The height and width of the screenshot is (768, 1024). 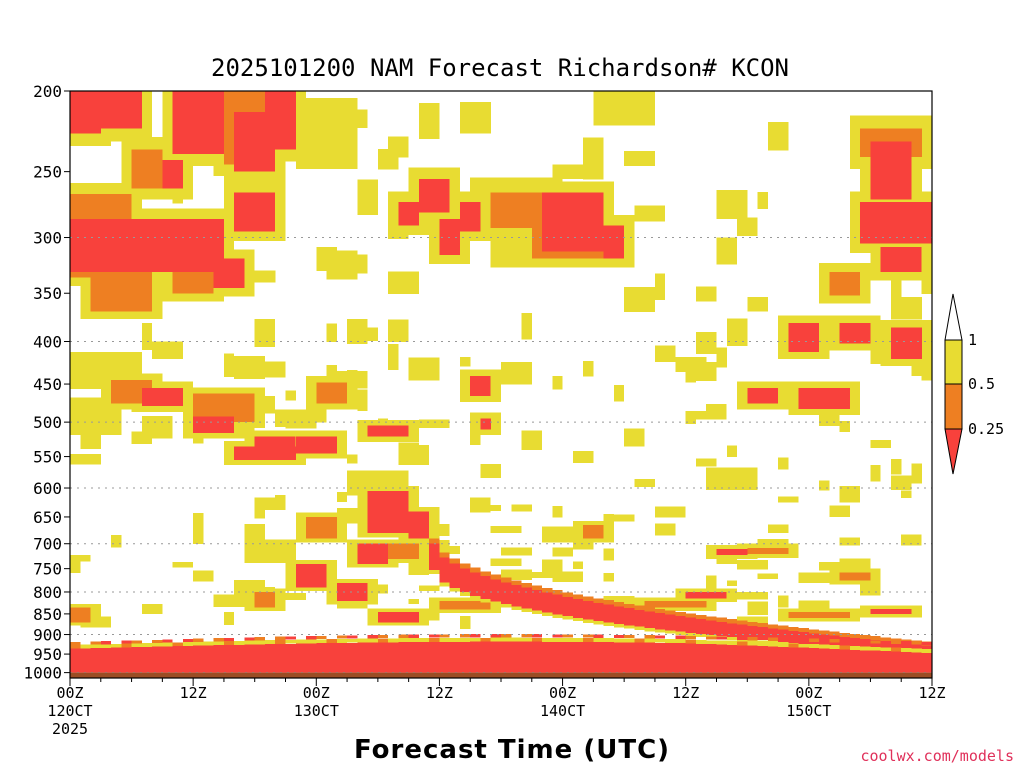 I want to click on x-tick-label: 12Z, so click(x=685, y=693).